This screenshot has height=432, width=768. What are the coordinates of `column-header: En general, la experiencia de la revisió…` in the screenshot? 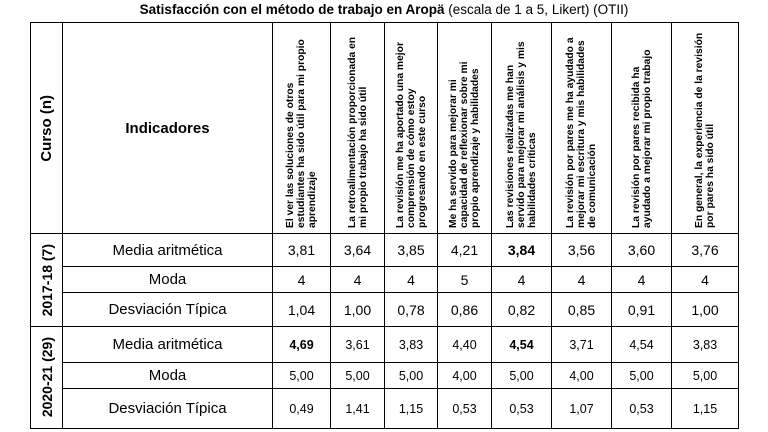 It's located at (705, 128).